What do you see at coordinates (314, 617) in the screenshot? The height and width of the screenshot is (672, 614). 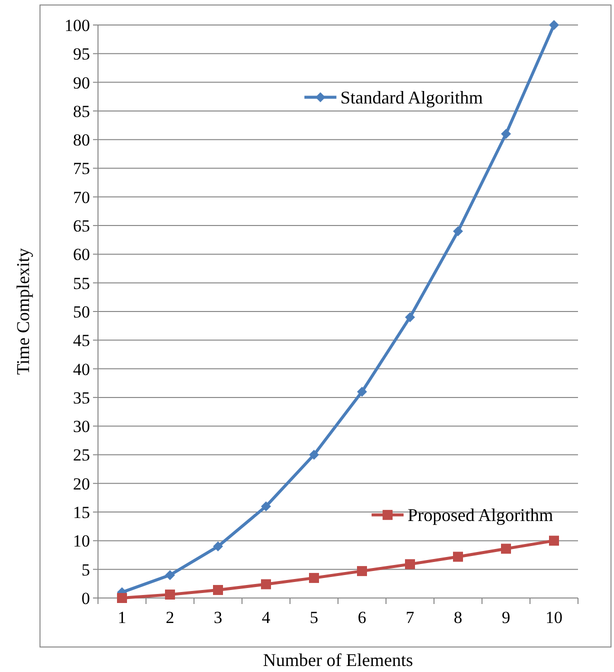 I see `x-tick-label: 5` at bounding box center [314, 617].